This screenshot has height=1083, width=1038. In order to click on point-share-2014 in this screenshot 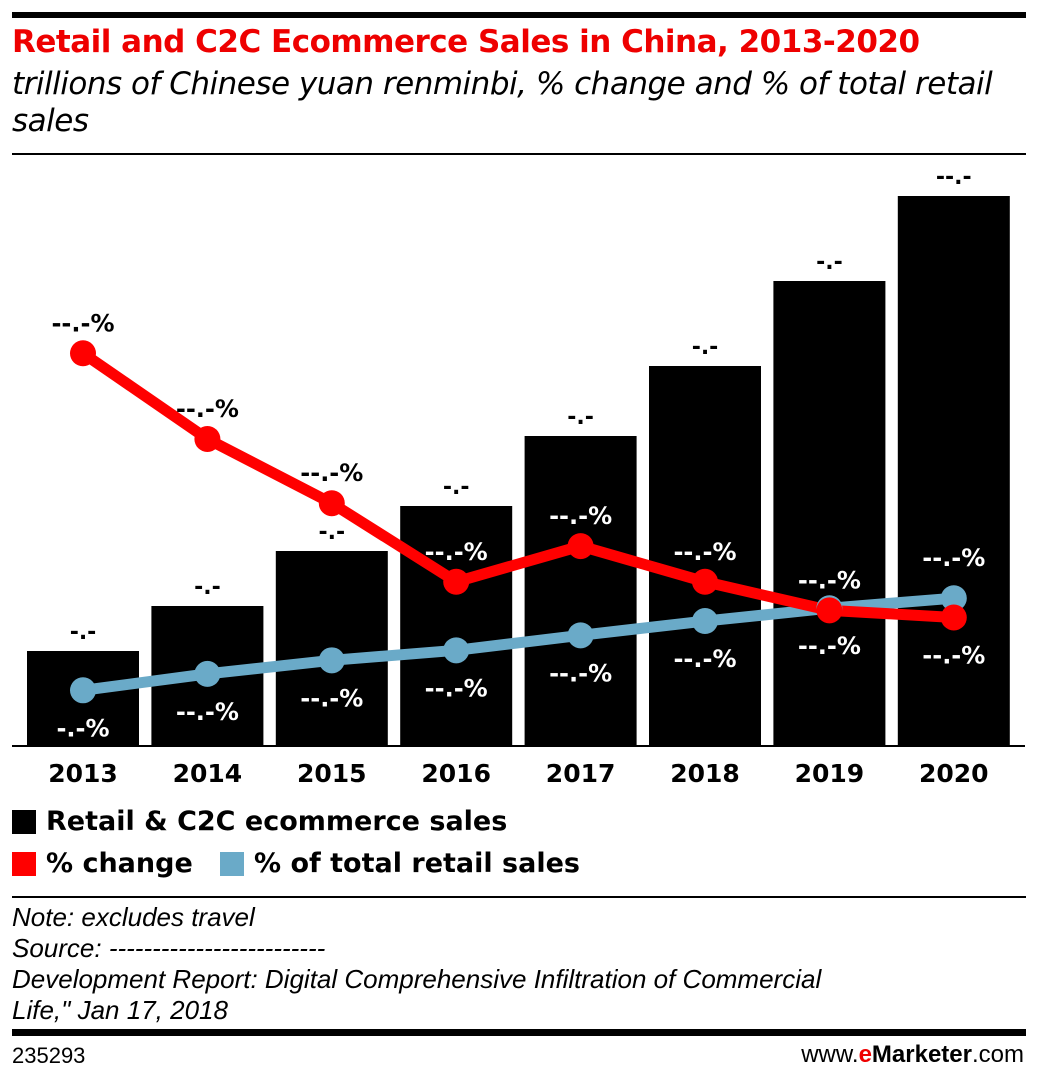, I will do `click(207, 673)`.